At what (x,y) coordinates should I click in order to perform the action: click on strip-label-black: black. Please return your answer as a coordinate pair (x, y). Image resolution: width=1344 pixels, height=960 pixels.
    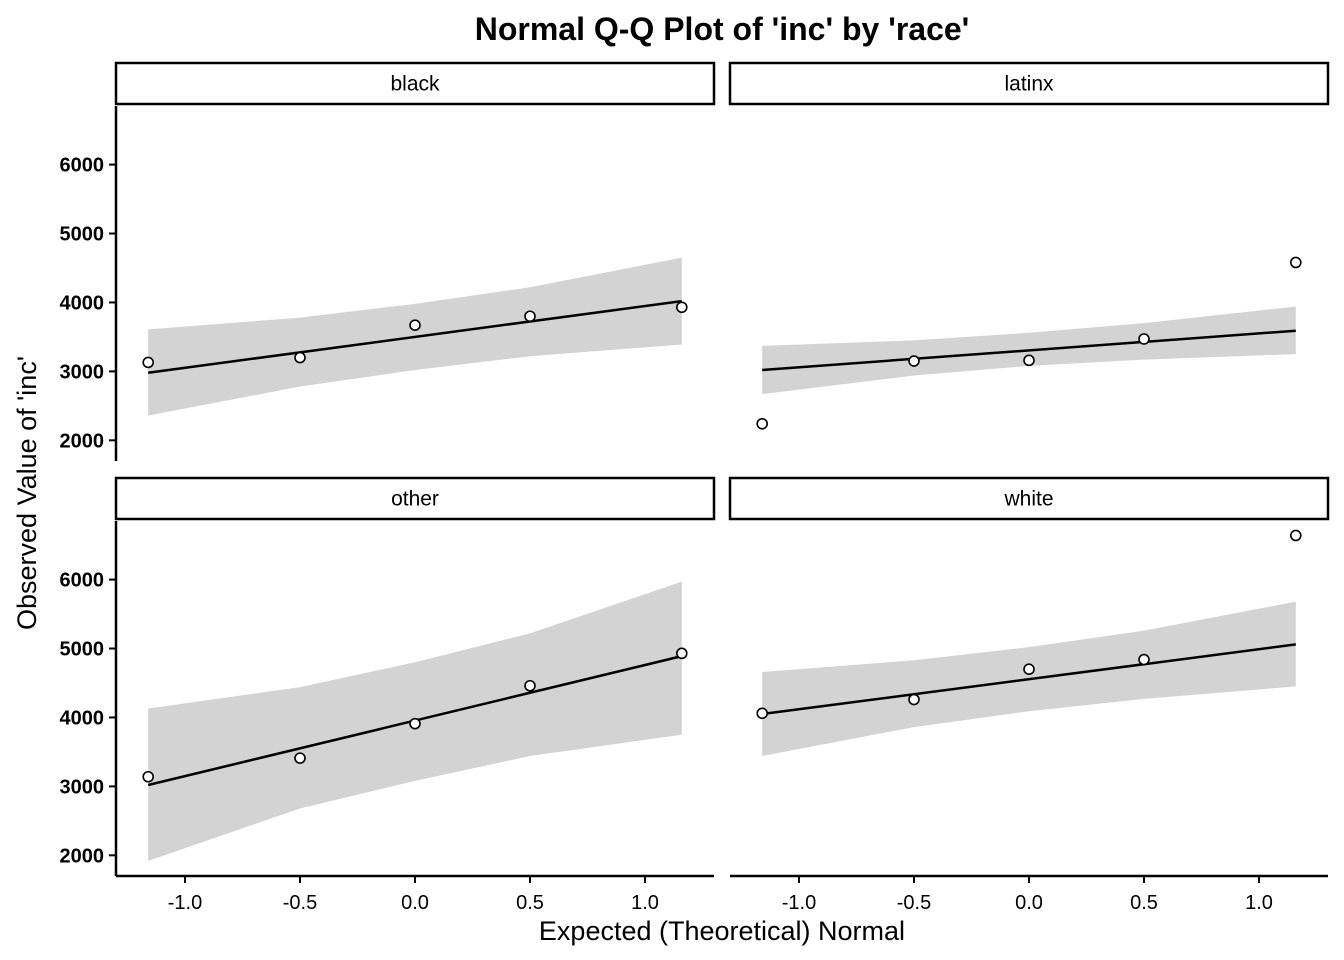
    Looking at the image, I should click on (415, 84).